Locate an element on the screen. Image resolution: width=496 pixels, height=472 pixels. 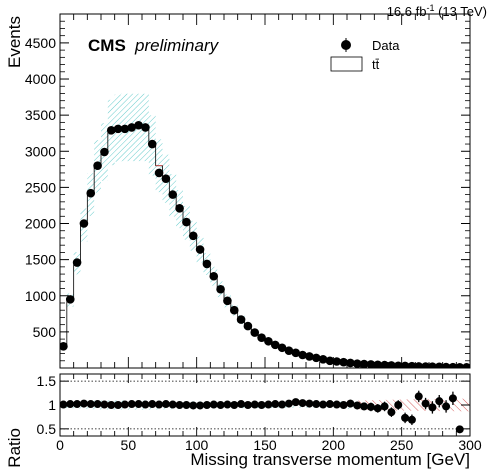
y-tick-label: 2500 is located at coordinates (40, 187).